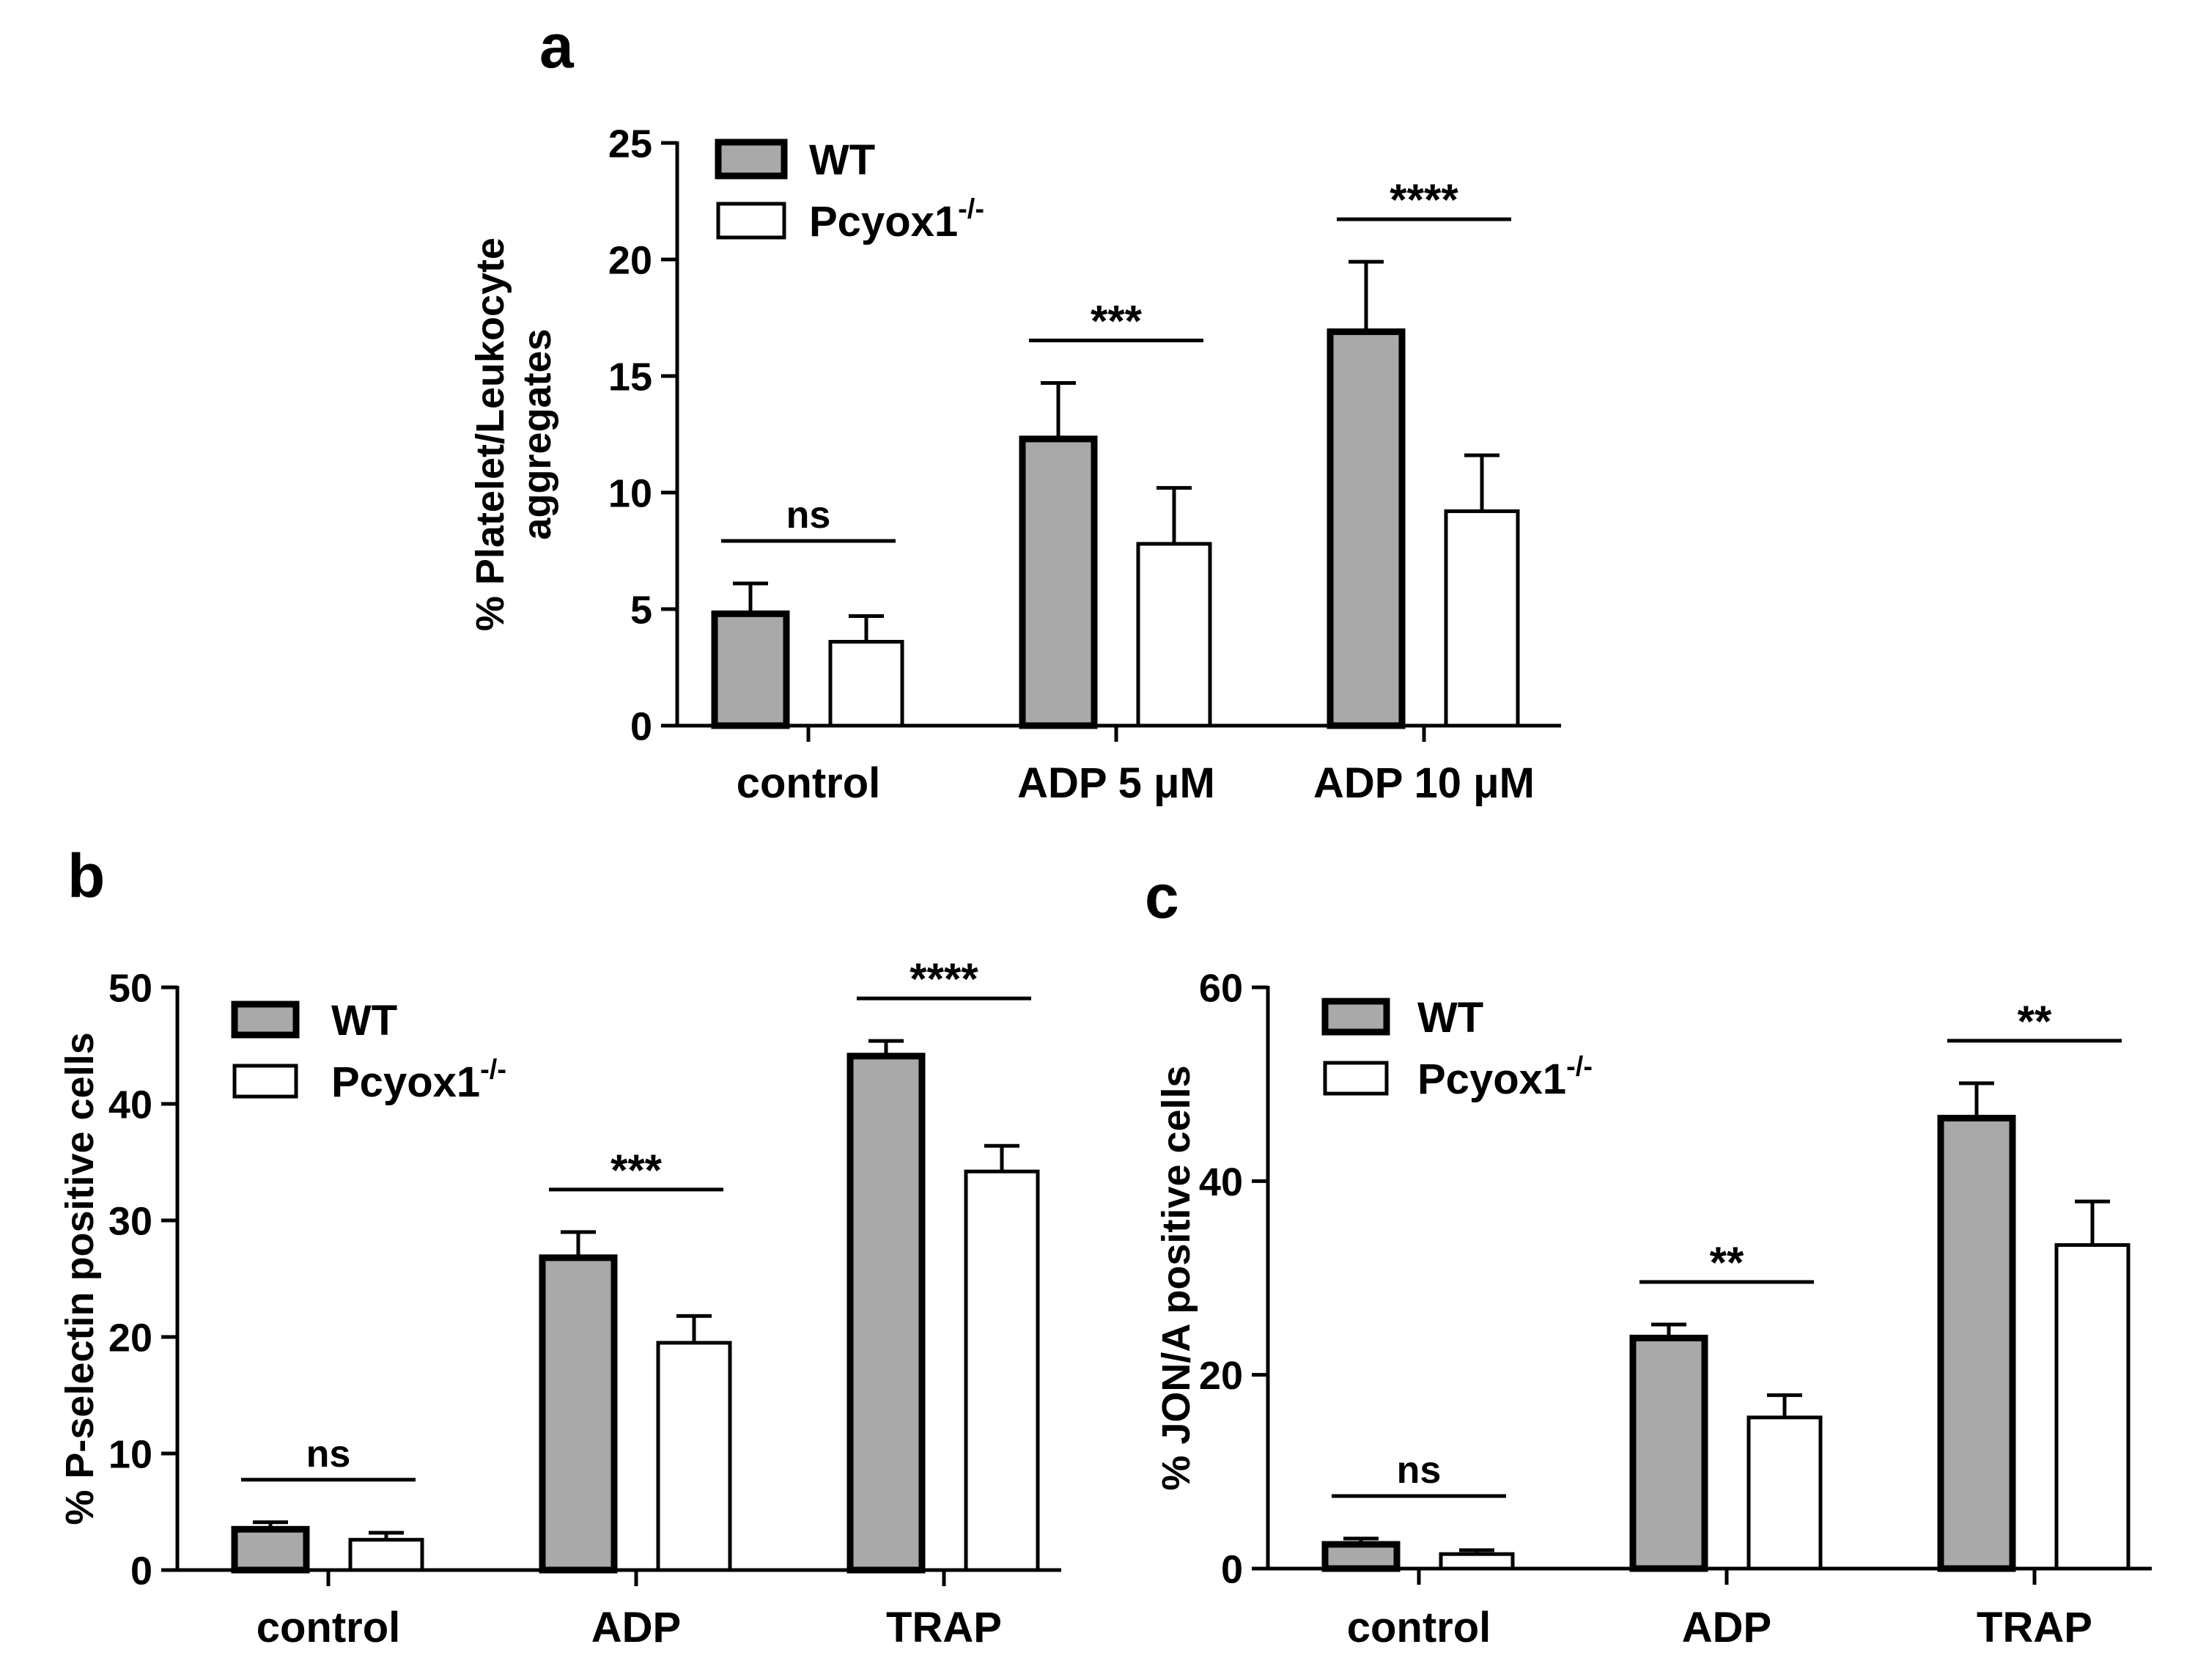 The height and width of the screenshot is (1680, 2195). Describe the element at coordinates (1221, 988) in the screenshot. I see `y-tick-label: 60` at that location.